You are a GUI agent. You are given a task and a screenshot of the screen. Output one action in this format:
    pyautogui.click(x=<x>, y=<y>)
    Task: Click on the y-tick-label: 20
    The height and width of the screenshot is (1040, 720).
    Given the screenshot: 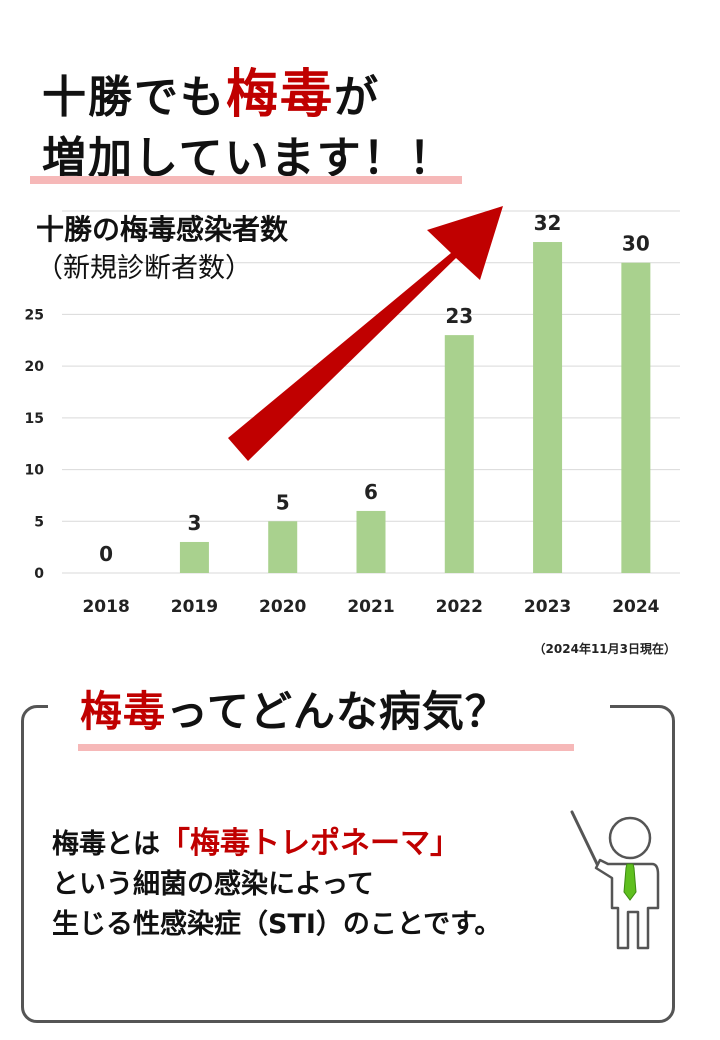 What is the action you would take?
    pyautogui.click(x=35, y=367)
    